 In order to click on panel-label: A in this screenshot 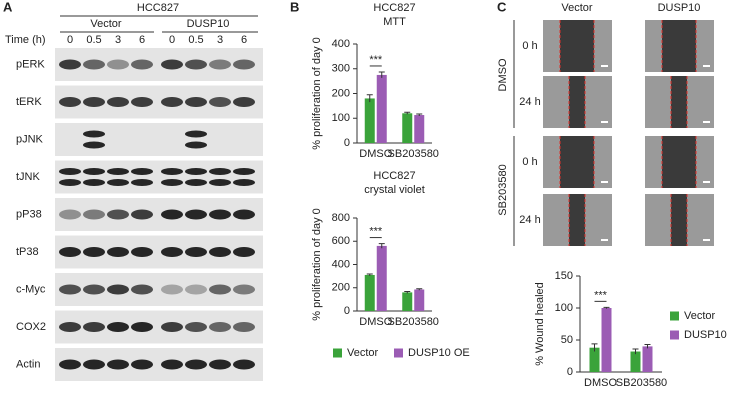, I will do `click(8, 7)`.